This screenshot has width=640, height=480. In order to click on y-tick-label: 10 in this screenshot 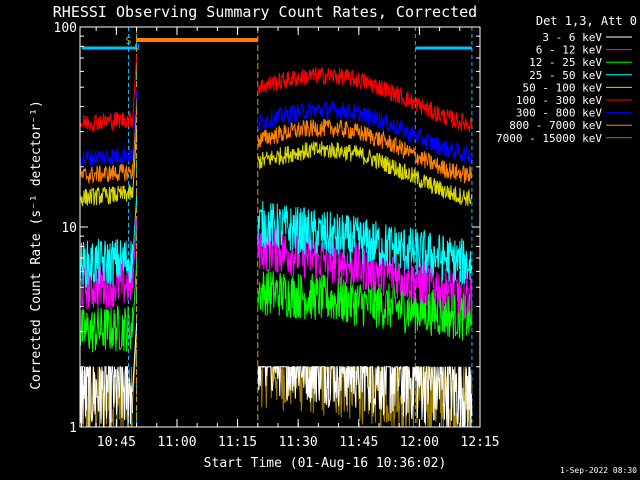, I will do `click(69, 228)`.